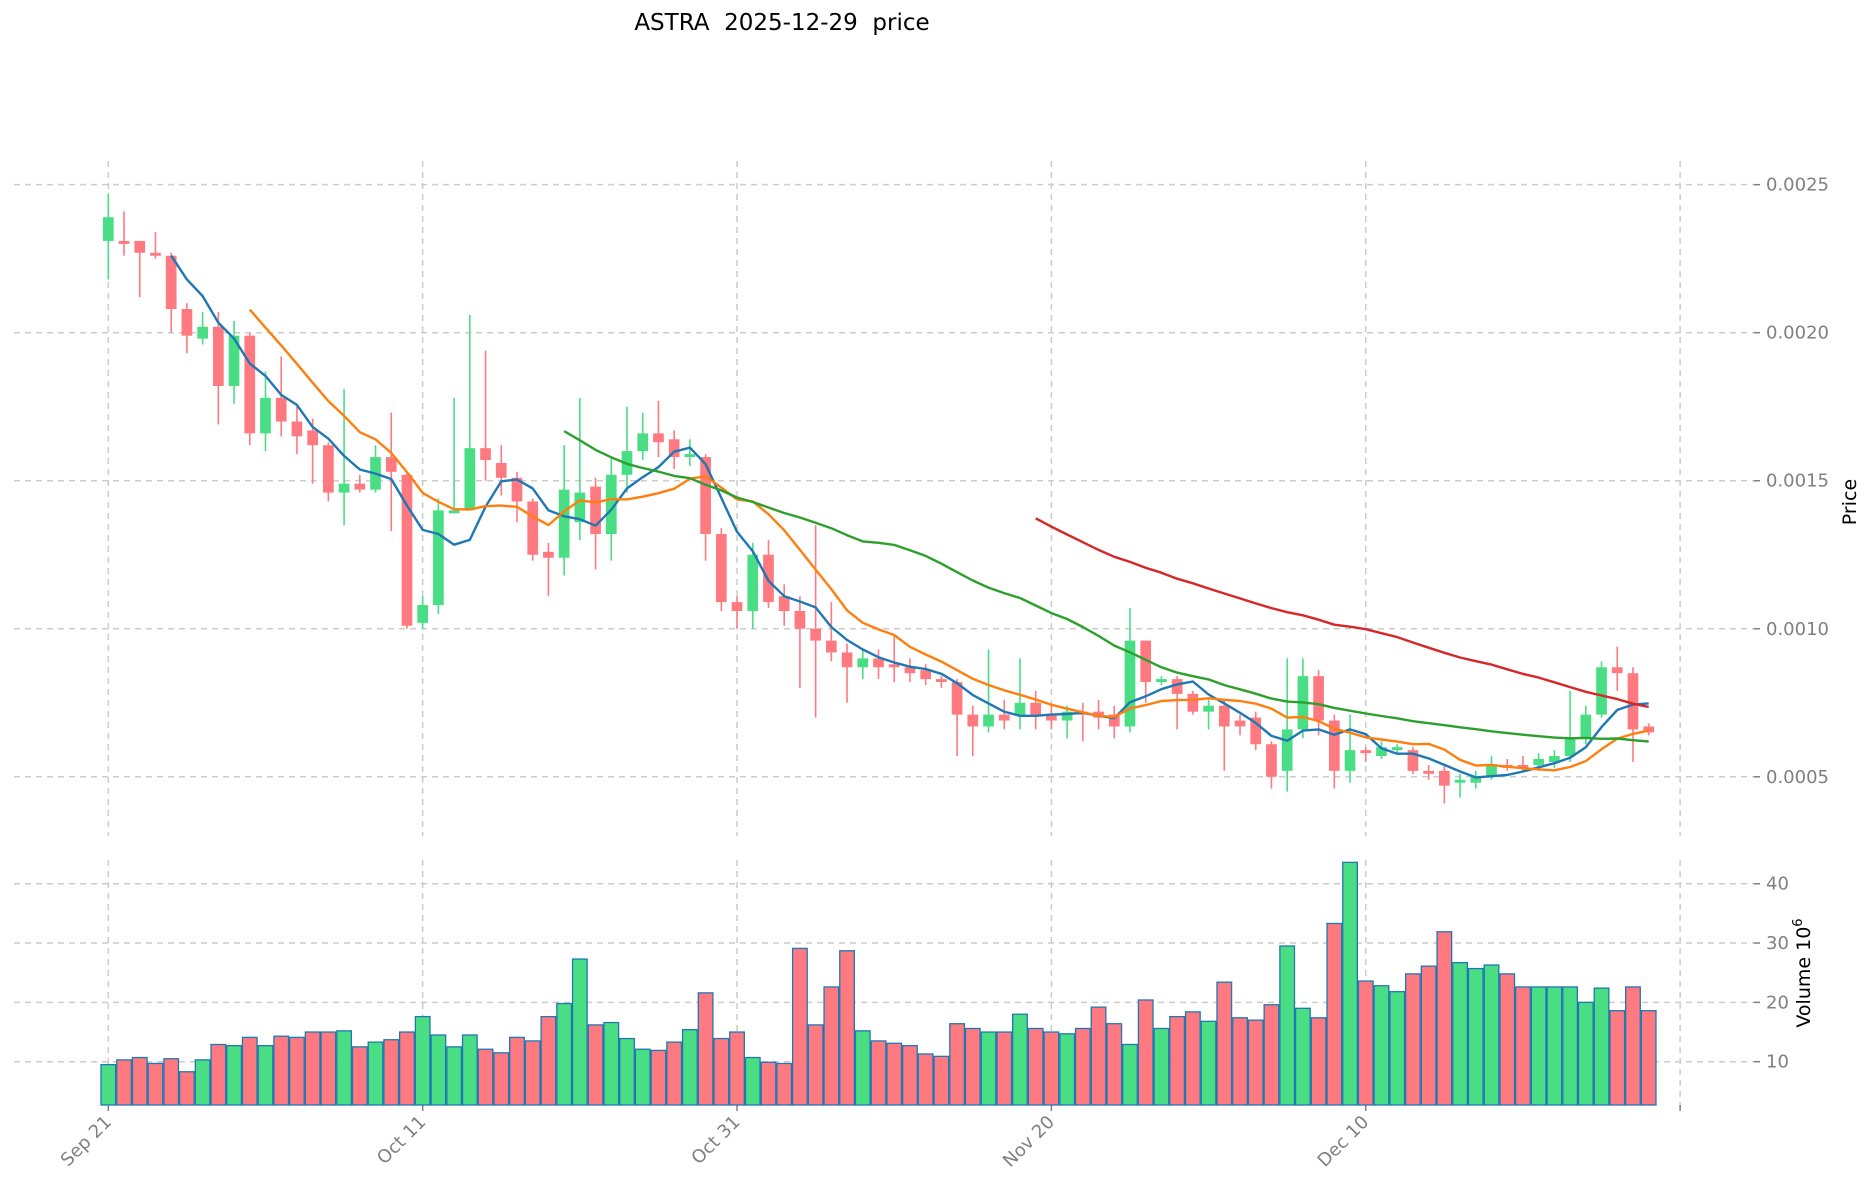  I want to click on x-tick-label: Oct 31, so click(715, 1140).